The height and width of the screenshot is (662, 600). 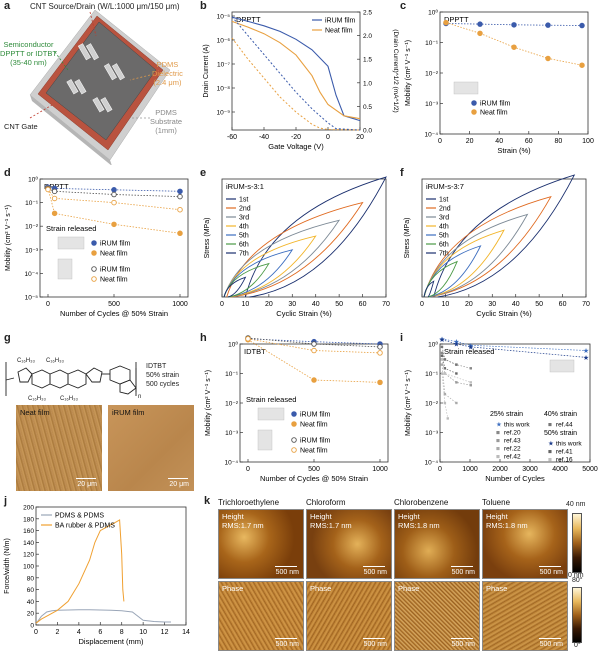 What do you see at coordinates (588, 141) in the screenshot?
I see `x-tick-label: 100` at bounding box center [588, 141].